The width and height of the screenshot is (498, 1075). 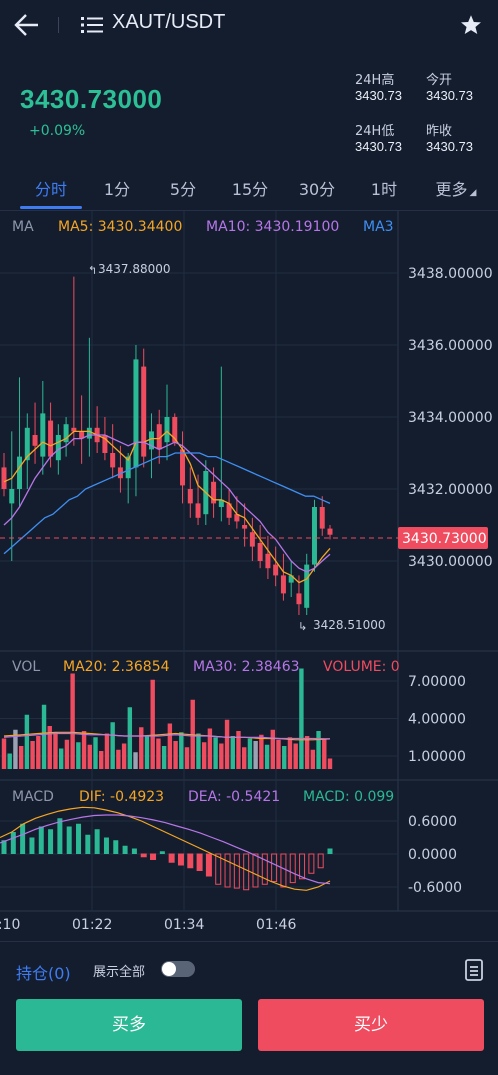 I want to click on tab-15min: 15分, so click(x=250, y=189).